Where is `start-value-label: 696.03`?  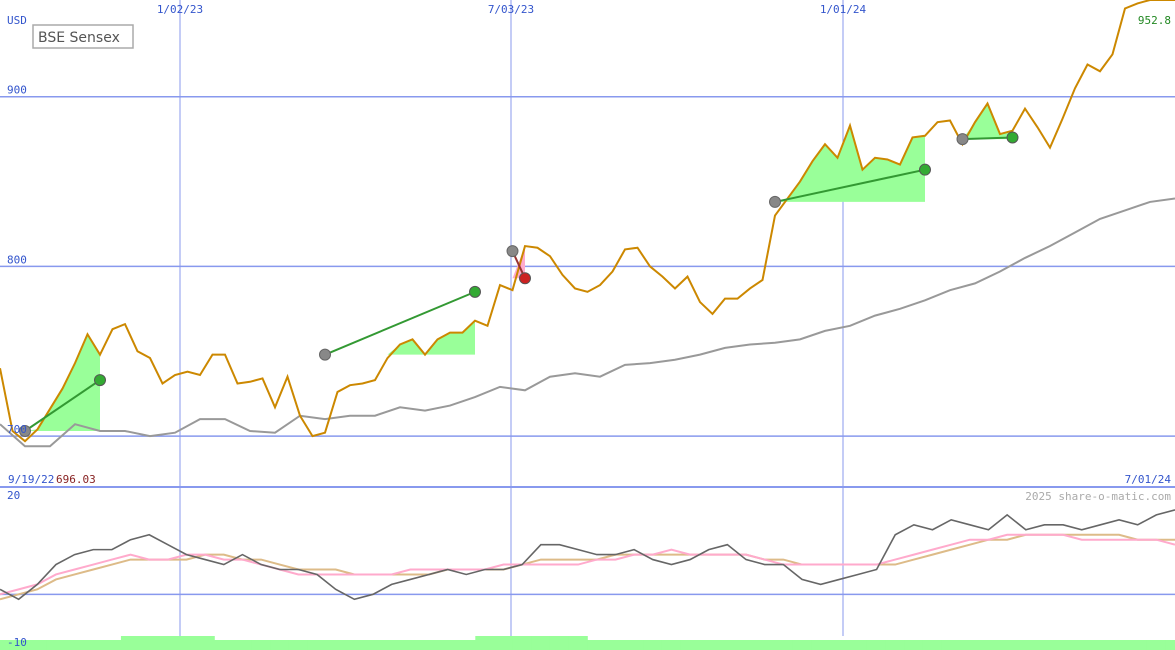
start-value-label: 696.03 is located at coordinates (76, 479).